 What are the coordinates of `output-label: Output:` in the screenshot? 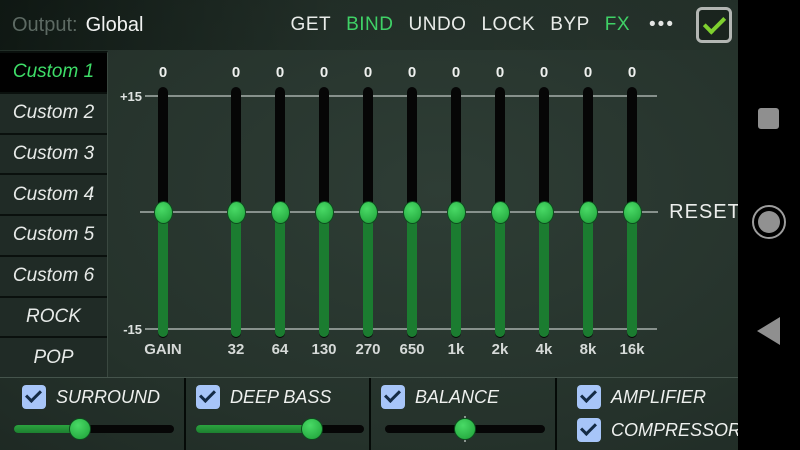 It's located at (45, 24).